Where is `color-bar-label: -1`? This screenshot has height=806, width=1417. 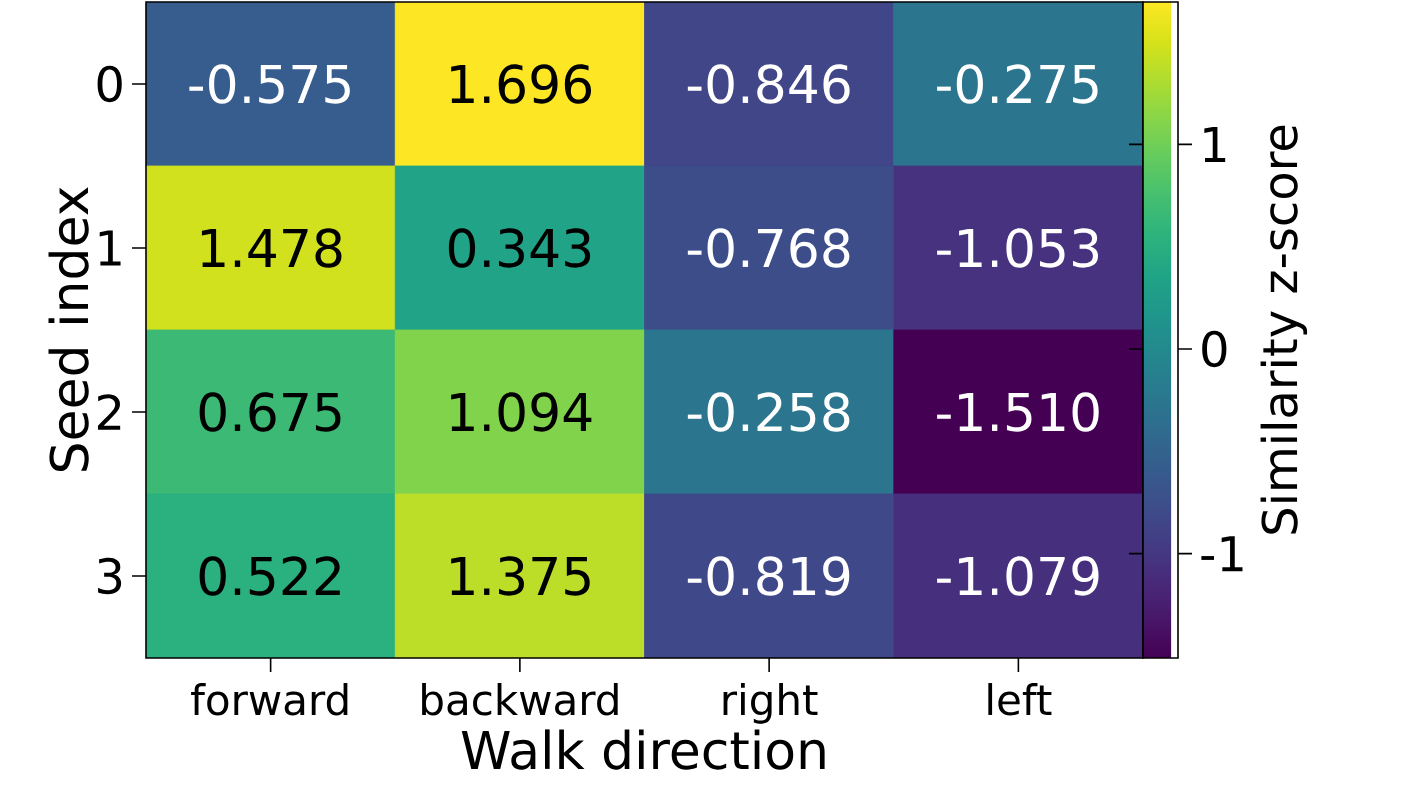
color-bar-label: -1 is located at coordinates (1222, 554).